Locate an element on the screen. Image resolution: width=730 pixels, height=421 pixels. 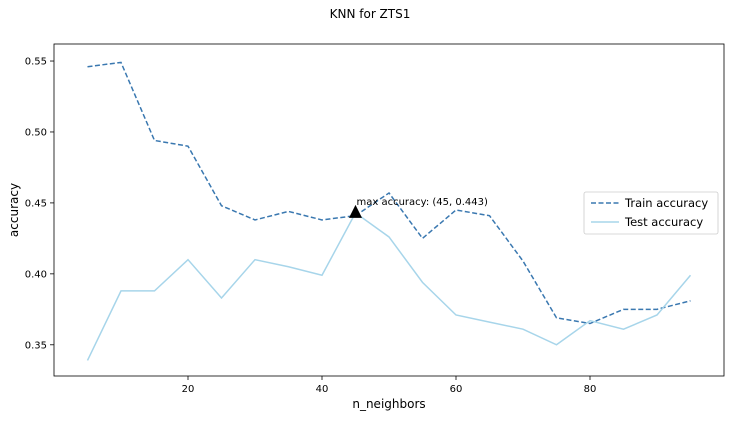
y-axis-ticks: 0.35 0.40 0.45 0.50 0.55 is located at coordinates (39, 204).